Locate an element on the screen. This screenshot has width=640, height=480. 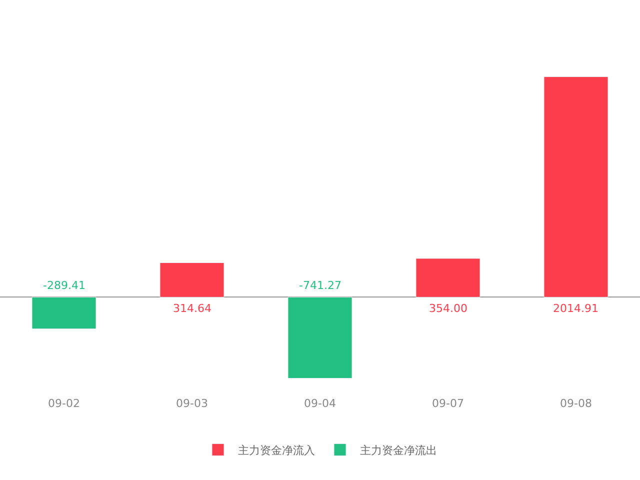
x-tick-label: 09-02 is located at coordinates (64, 403).